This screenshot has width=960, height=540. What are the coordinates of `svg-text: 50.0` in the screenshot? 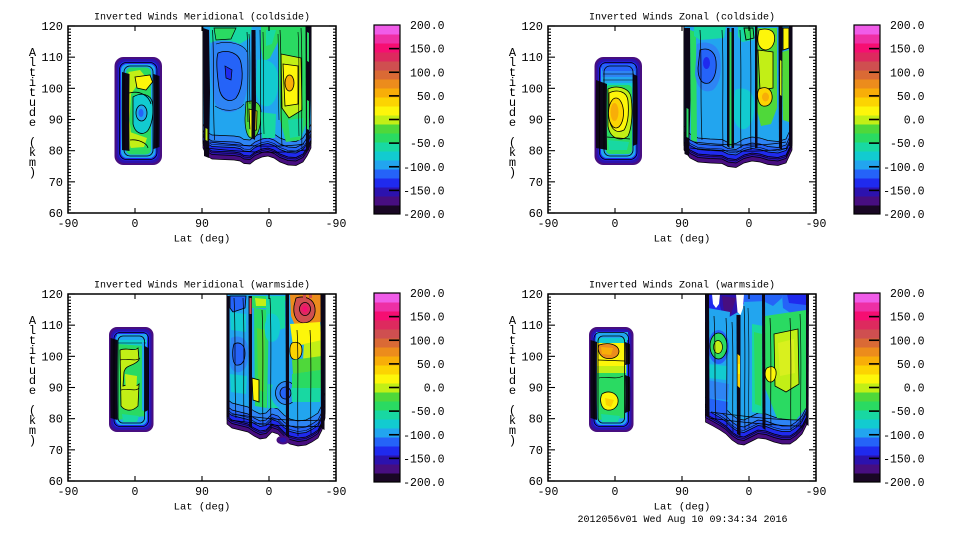 It's located at (911, 365).